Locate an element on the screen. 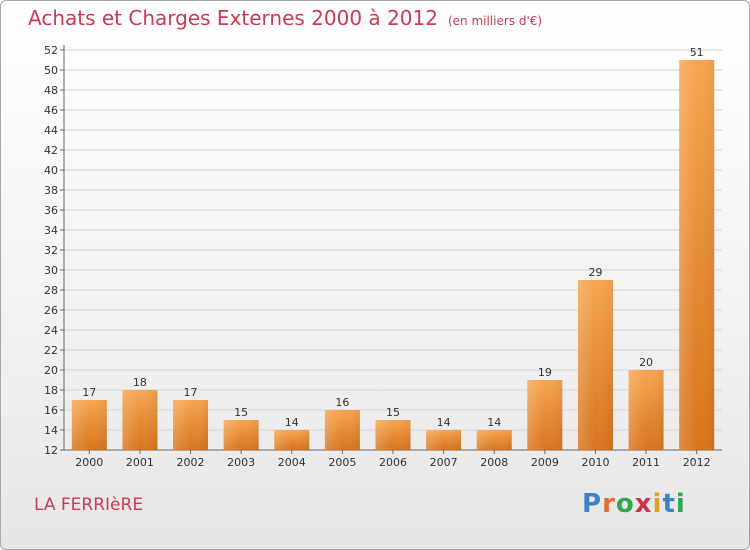 The height and width of the screenshot is (550, 750). logo-letter: P is located at coordinates (592, 504).